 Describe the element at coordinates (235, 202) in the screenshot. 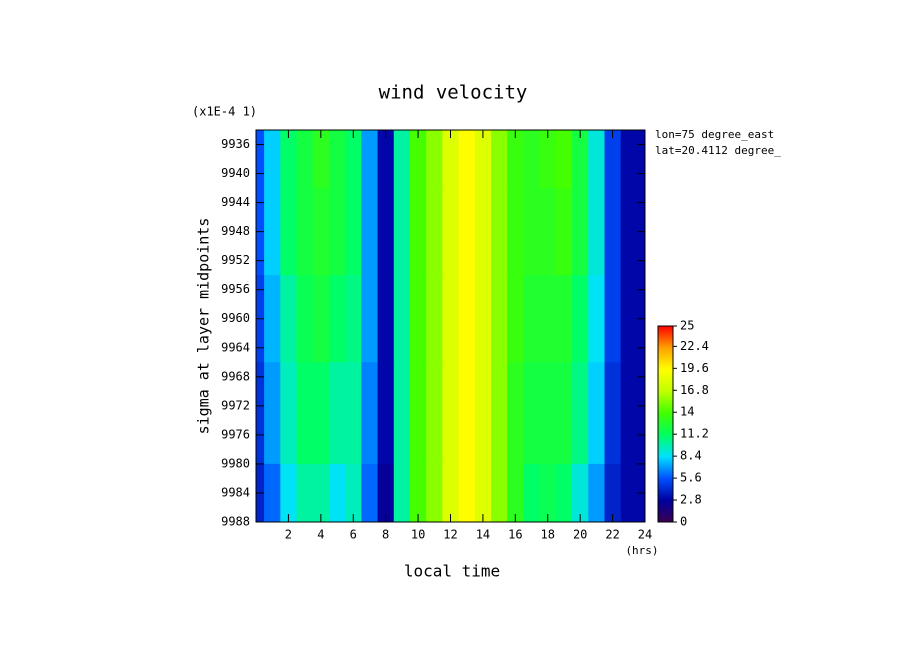

I see `y-tick-label: 9944` at that location.